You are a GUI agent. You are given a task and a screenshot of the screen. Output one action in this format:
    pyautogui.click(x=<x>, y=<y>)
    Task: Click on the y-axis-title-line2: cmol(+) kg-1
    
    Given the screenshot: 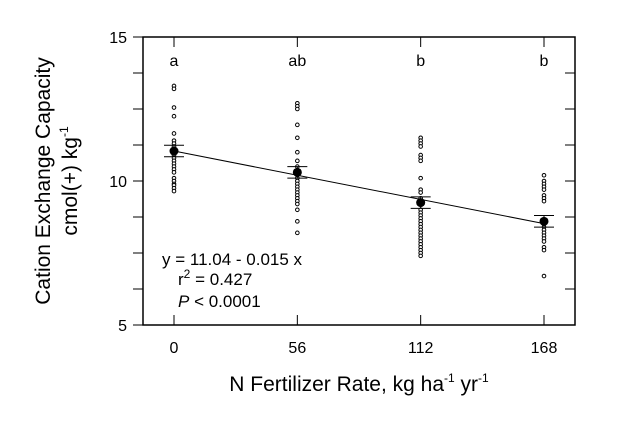 What is the action you would take?
    pyautogui.click(x=69, y=181)
    